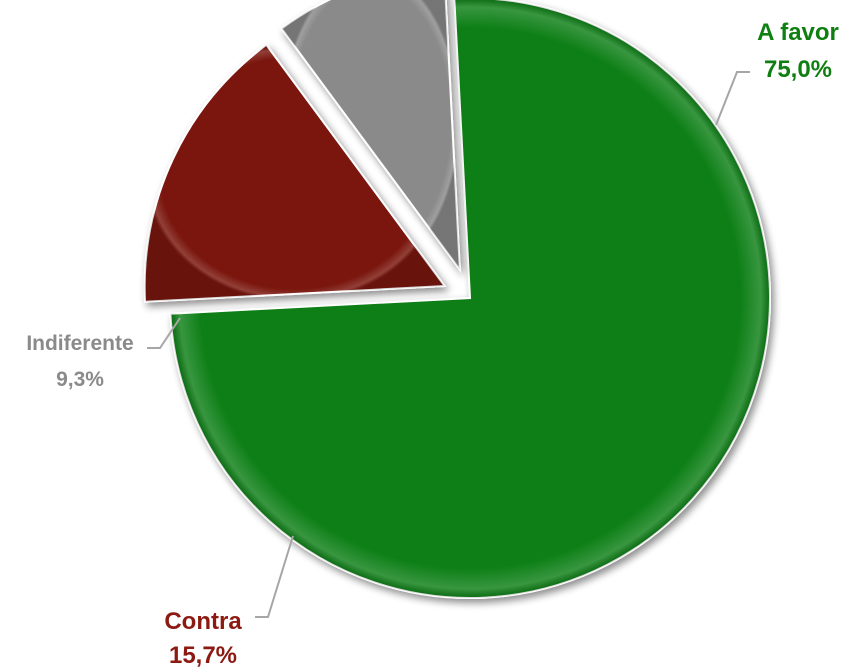 This screenshot has width=866, height=669. I want to click on slice-label-value: 9,3%, so click(80, 379).